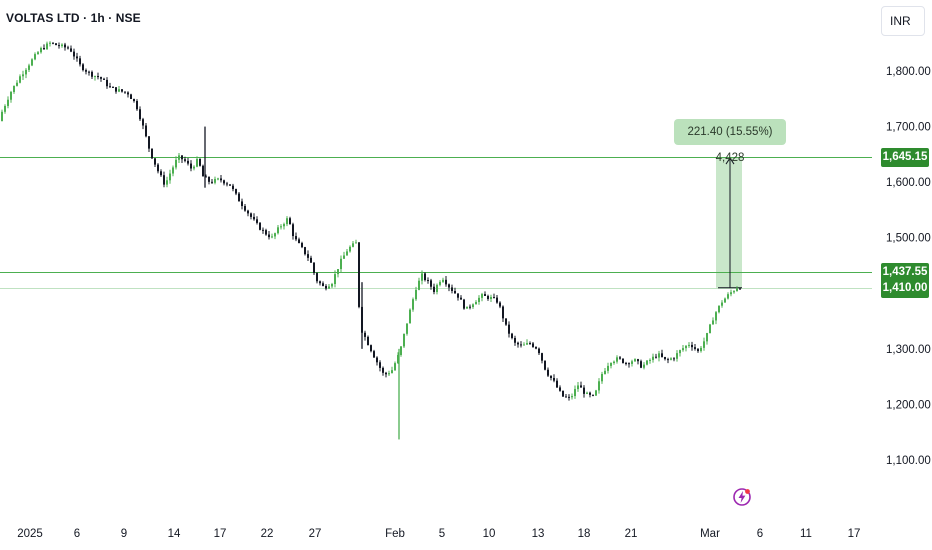 This screenshot has width=932, height=550. Describe the element at coordinates (438, 534) in the screenshot. I see `time-axis: 2025 6 9 14 17 22 27 Feb 5 10 13 18 21 Mar 6 11 17` at that location.